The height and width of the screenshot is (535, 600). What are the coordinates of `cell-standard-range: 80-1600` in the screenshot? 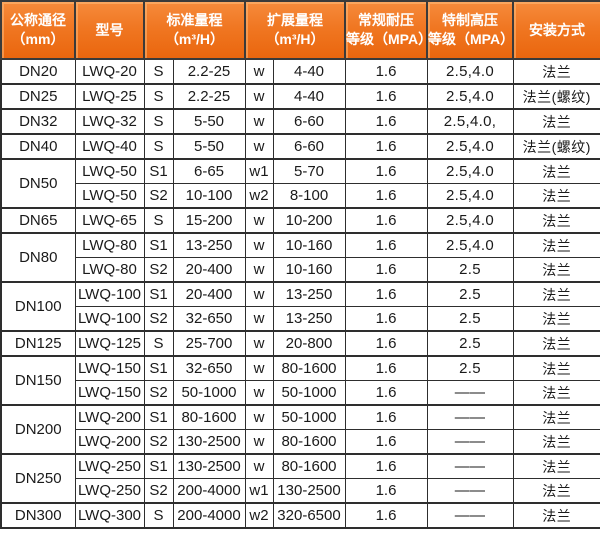 It's located at (209, 417).